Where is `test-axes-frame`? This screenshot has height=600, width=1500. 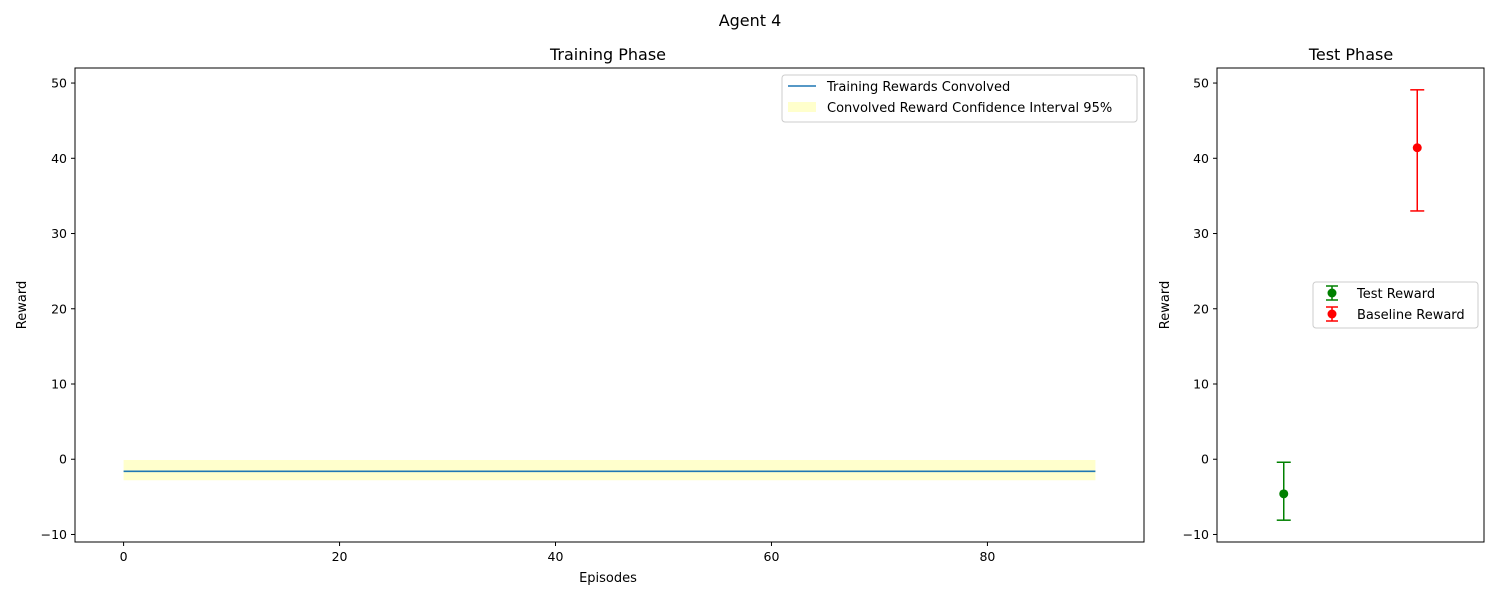
test-axes-frame is located at coordinates (1350, 305).